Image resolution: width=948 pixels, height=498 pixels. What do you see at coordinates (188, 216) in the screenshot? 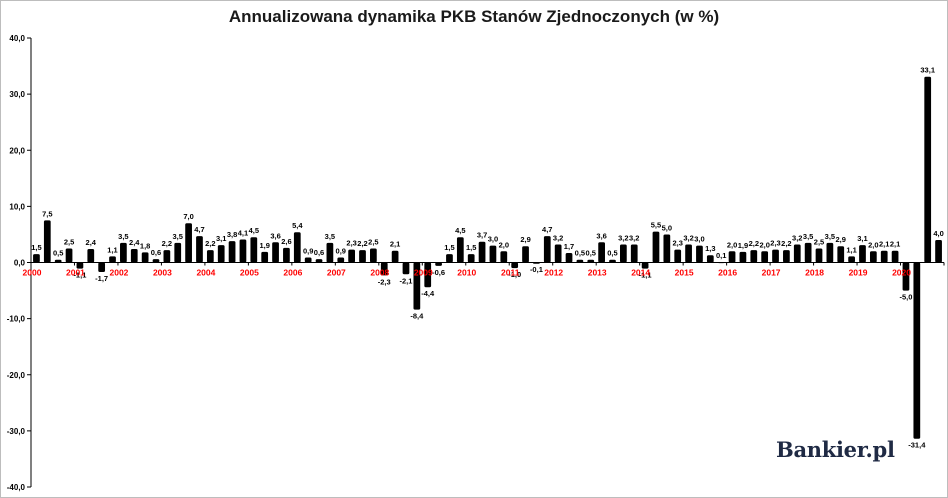
I see `data-label: 7,0` at bounding box center [188, 216].